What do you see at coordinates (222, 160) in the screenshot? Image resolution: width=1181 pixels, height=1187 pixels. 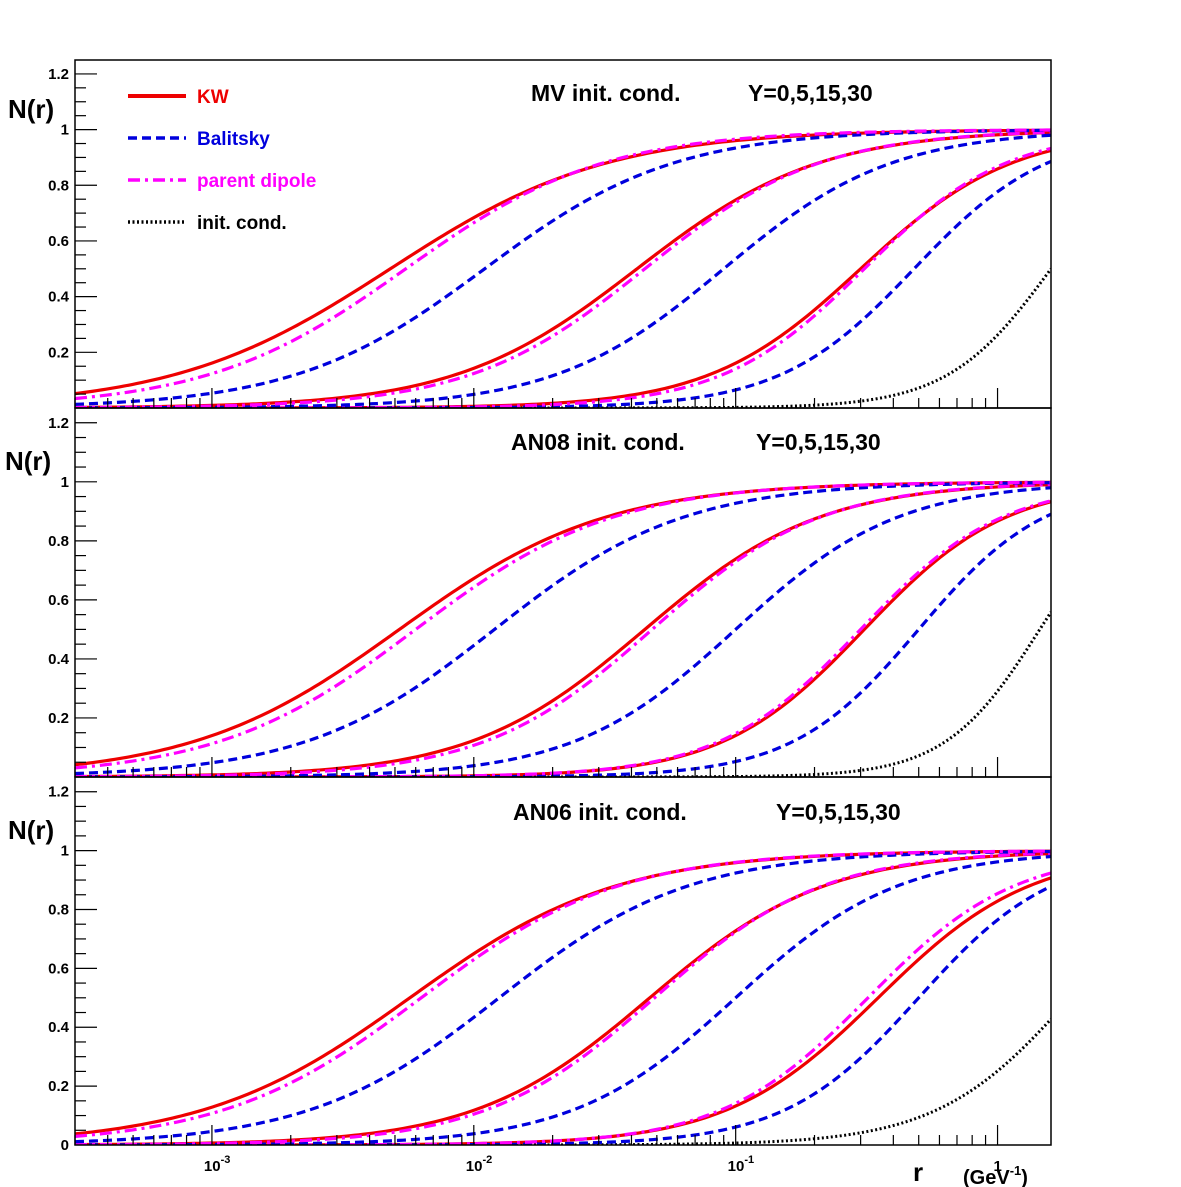 I see `legend: KW Balitsky parent dipole init. cond.` at bounding box center [222, 160].